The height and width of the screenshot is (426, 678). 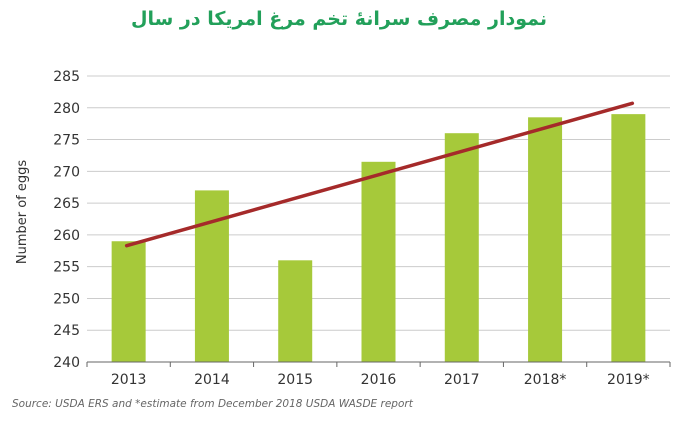 What do you see at coordinates (212, 380) in the screenshot?
I see `x-tick-label: 2014` at bounding box center [212, 380].